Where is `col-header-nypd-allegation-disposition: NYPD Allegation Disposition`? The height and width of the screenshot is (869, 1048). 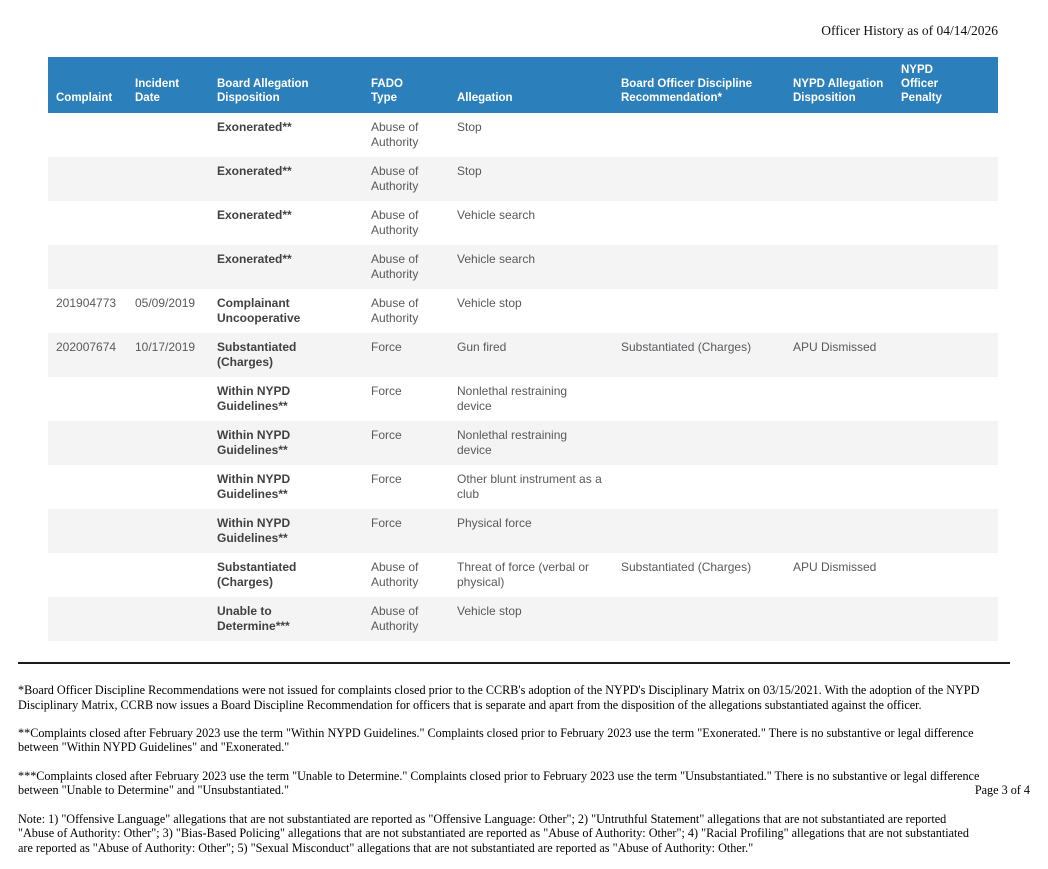 col-header-nypd-allegation-disposition: NYPD Allegation Disposition is located at coordinates (839, 85).